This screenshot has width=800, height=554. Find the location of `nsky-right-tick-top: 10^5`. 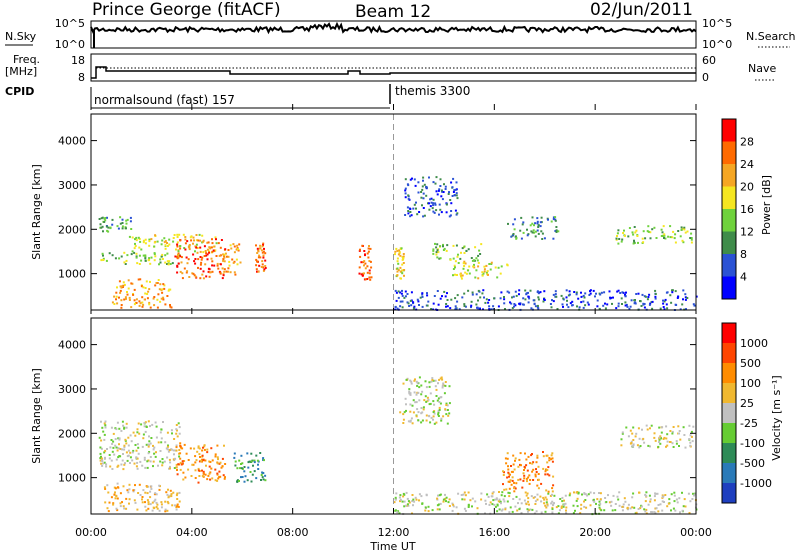

nsky-right-tick-top: 10^5 is located at coordinates (717, 23).